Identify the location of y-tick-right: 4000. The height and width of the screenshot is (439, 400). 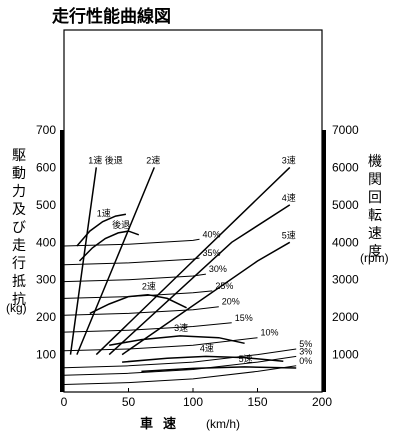
(345, 242).